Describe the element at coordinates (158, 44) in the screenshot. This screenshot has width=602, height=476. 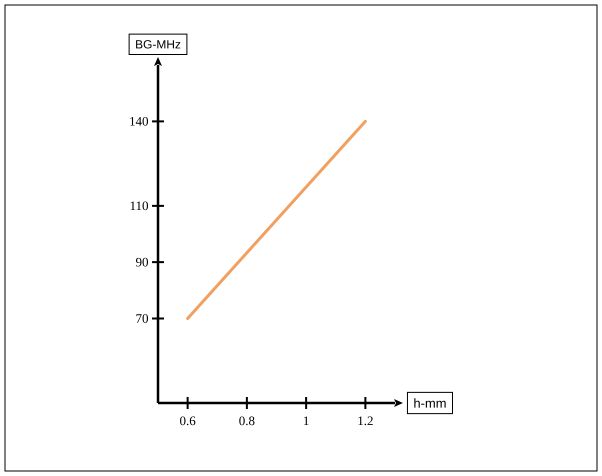
I see `y-axis-title: BG-MHz` at that location.